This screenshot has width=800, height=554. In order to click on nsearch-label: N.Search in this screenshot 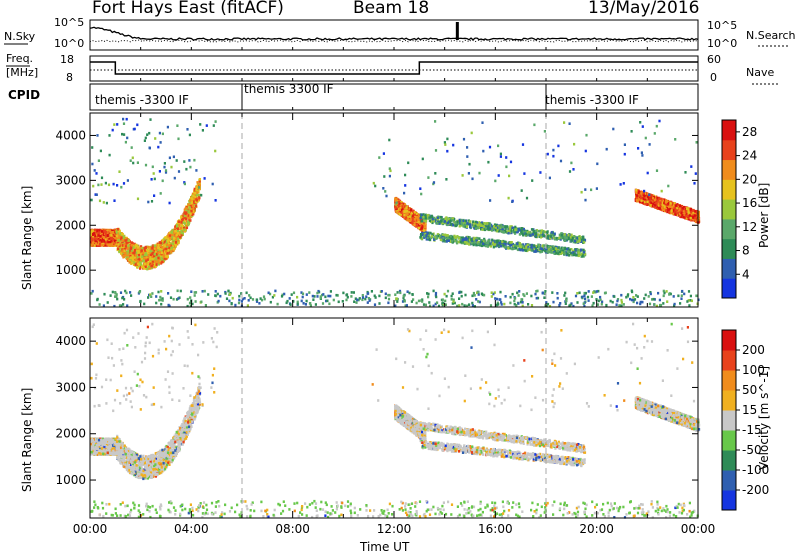, I will do `click(771, 35)`.